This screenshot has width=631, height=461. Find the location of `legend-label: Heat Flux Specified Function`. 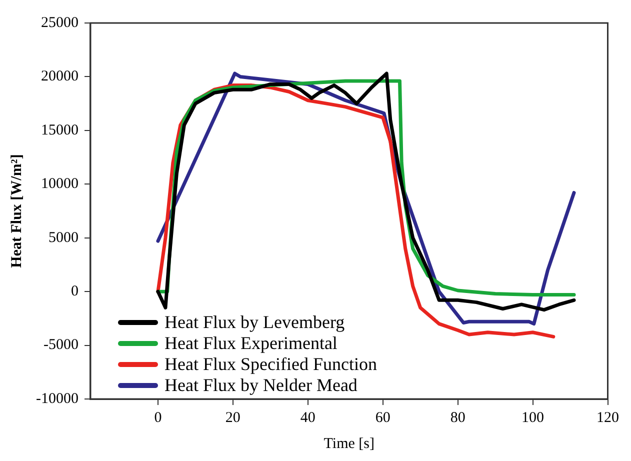

legend-label: Heat Flux Specified Function is located at coordinates (270, 364).